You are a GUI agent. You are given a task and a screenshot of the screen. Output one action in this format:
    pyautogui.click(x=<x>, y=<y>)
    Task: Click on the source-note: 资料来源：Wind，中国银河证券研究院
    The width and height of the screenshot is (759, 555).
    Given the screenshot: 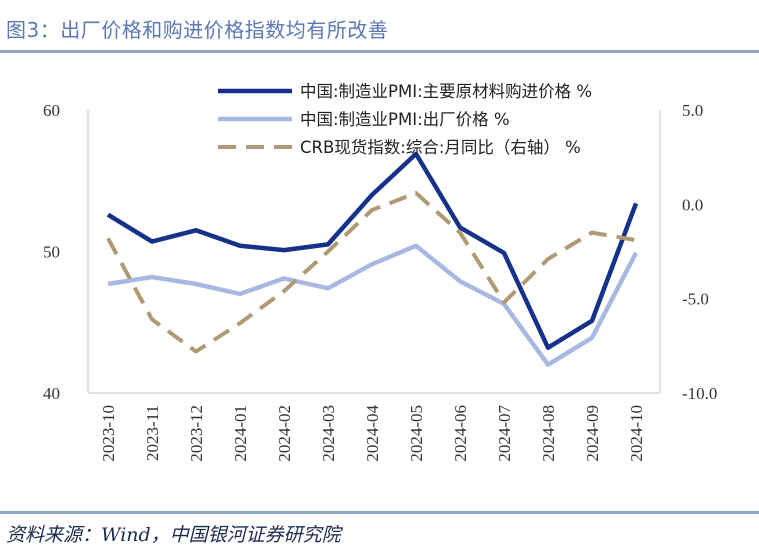 What is the action you would take?
    pyautogui.click(x=173, y=535)
    